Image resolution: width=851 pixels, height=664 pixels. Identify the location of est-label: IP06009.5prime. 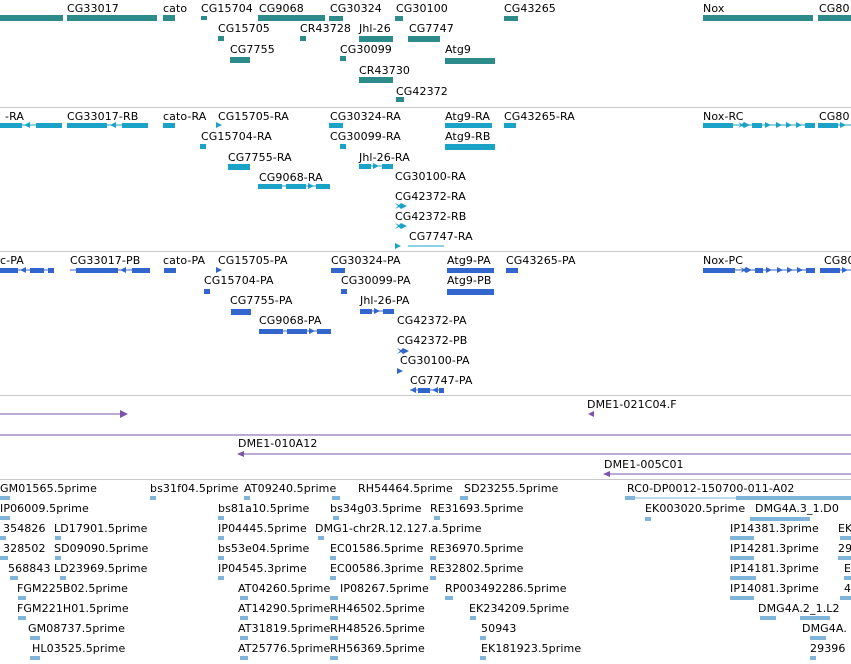
(44, 508).